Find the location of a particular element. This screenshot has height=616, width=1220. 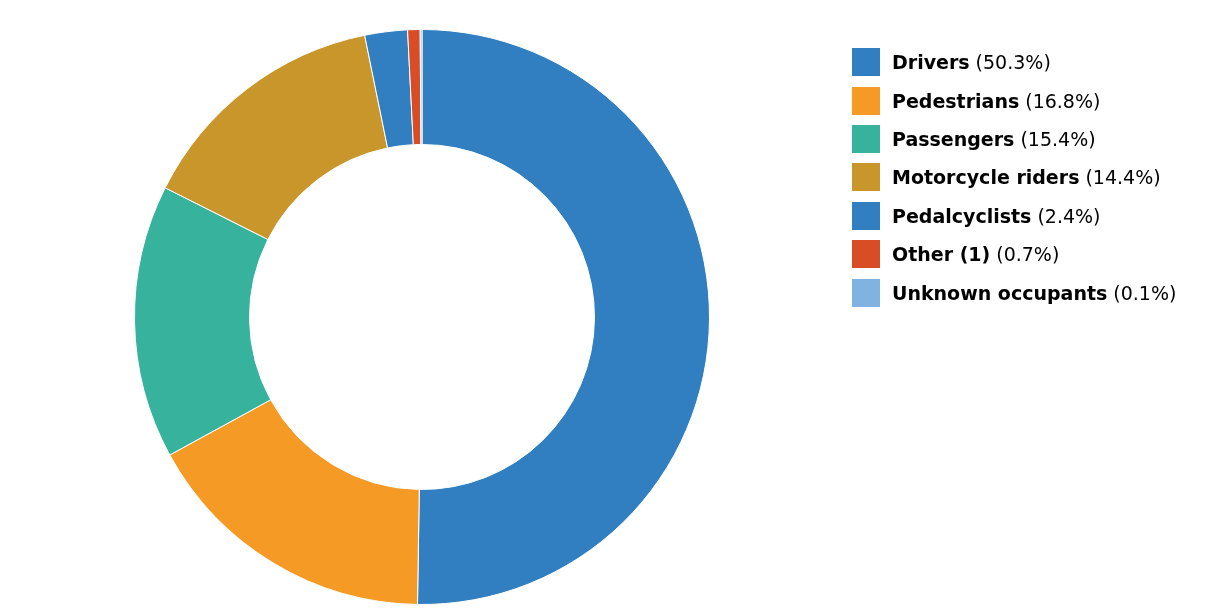

data-label: (2.4%) is located at coordinates (1069, 215).